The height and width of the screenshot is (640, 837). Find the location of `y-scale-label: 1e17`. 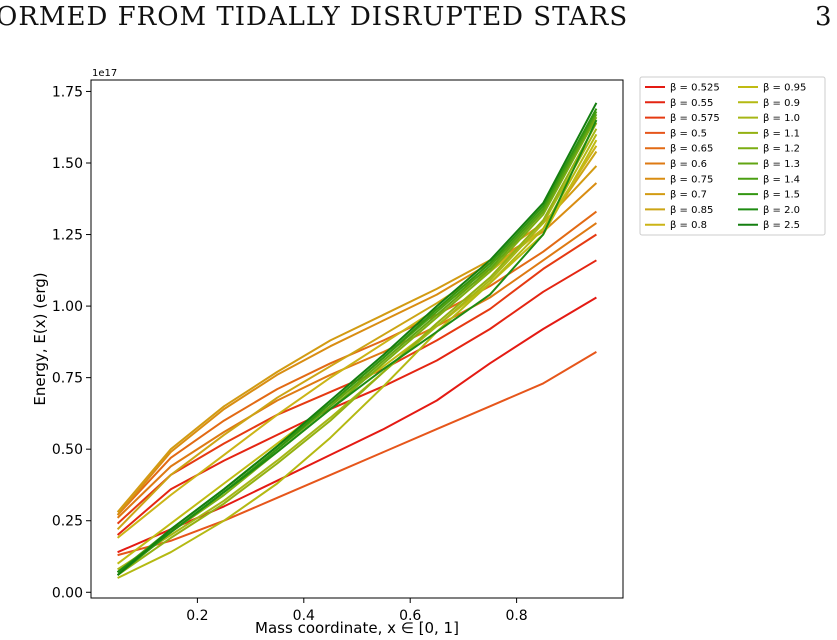

y-scale-label: 1e17 is located at coordinates (104, 73).